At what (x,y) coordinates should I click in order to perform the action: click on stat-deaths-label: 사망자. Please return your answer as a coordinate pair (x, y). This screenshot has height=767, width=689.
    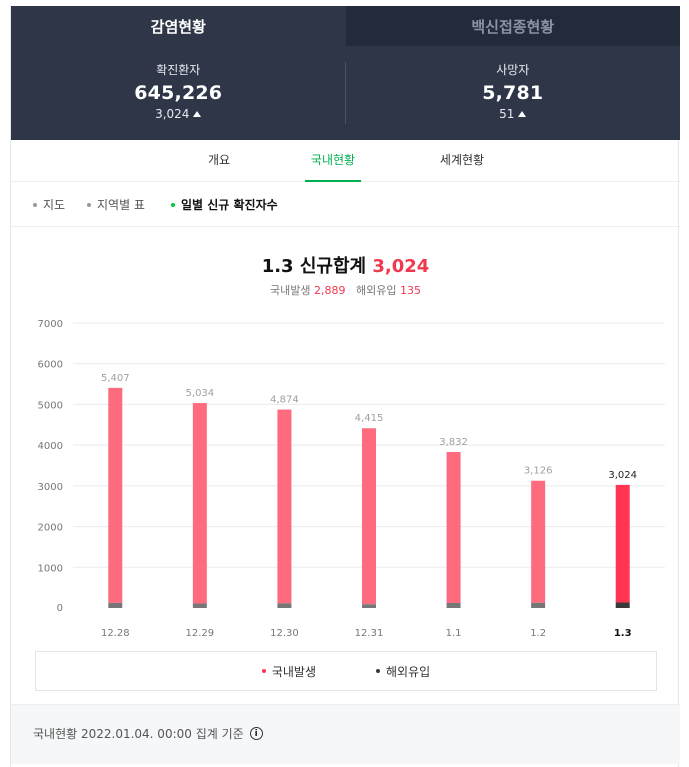
    Looking at the image, I should click on (513, 70).